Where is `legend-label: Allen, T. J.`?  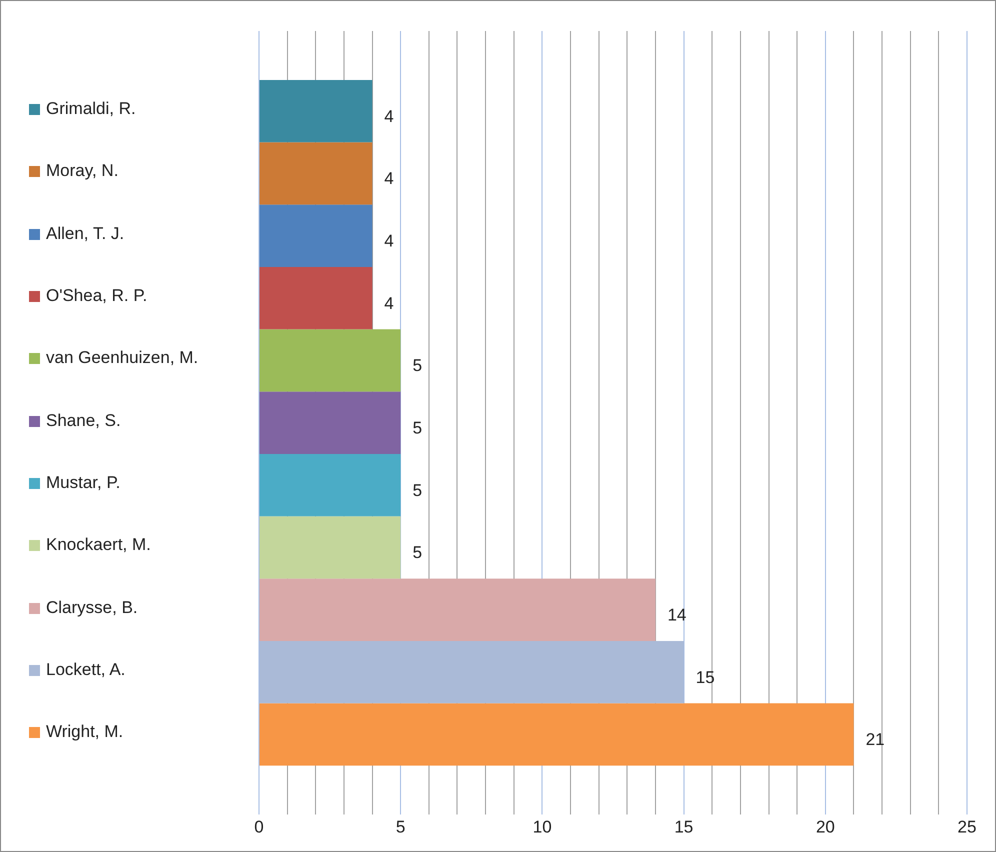
legend-label: Allen, T. J. is located at coordinates (85, 234).